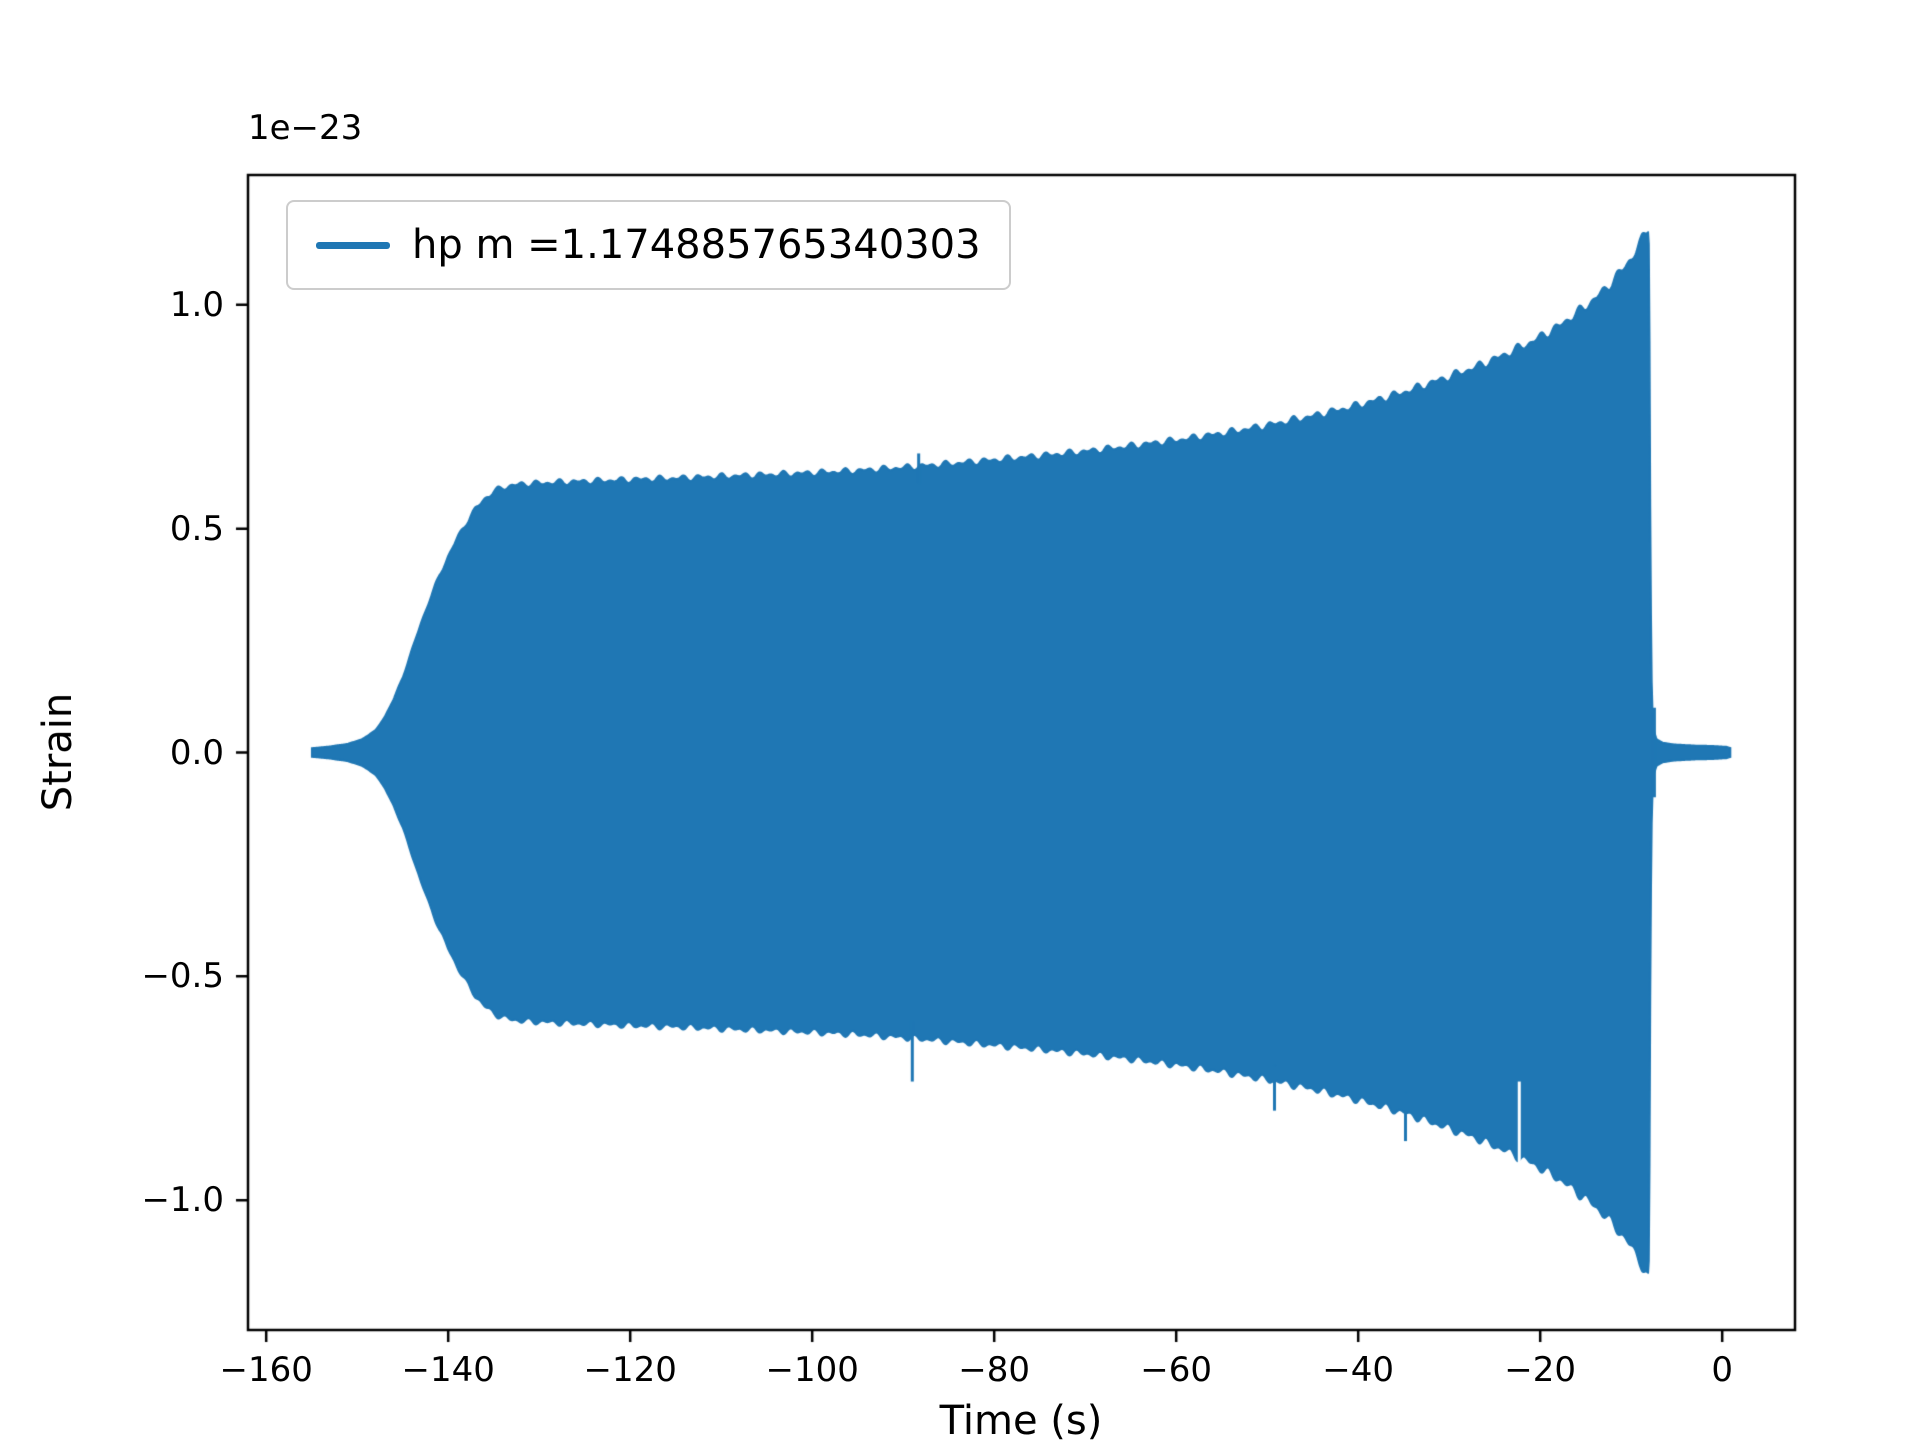 Image resolution: width=1920 pixels, height=1440 pixels. I want to click on x-tick-label: −160, so click(266, 1370).